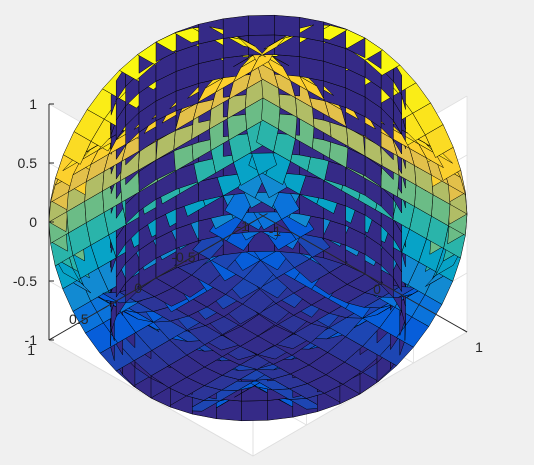 The image size is (534, 465). What do you see at coordinates (25, 281) in the screenshot?
I see `z-tick-label: -0.5` at bounding box center [25, 281].